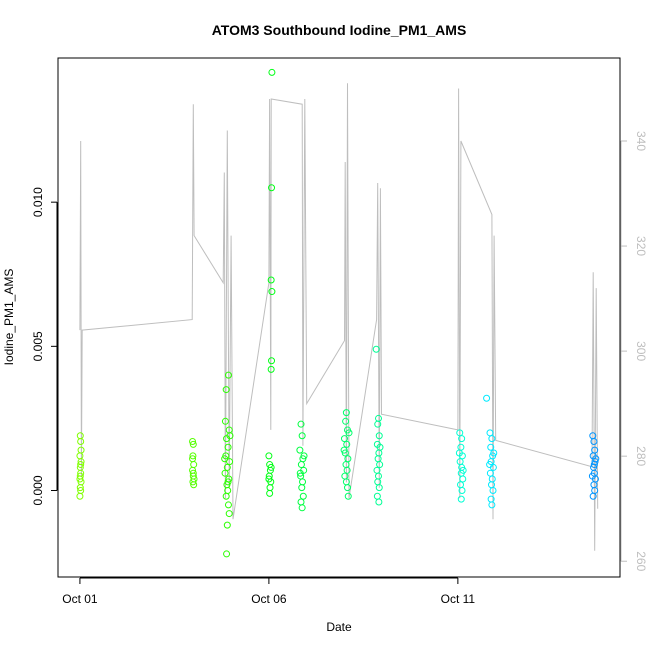 Image resolution: width=650 pixels, height=655 pixels. I want to click on x-tick-label: Oct 11, so click(458, 599).